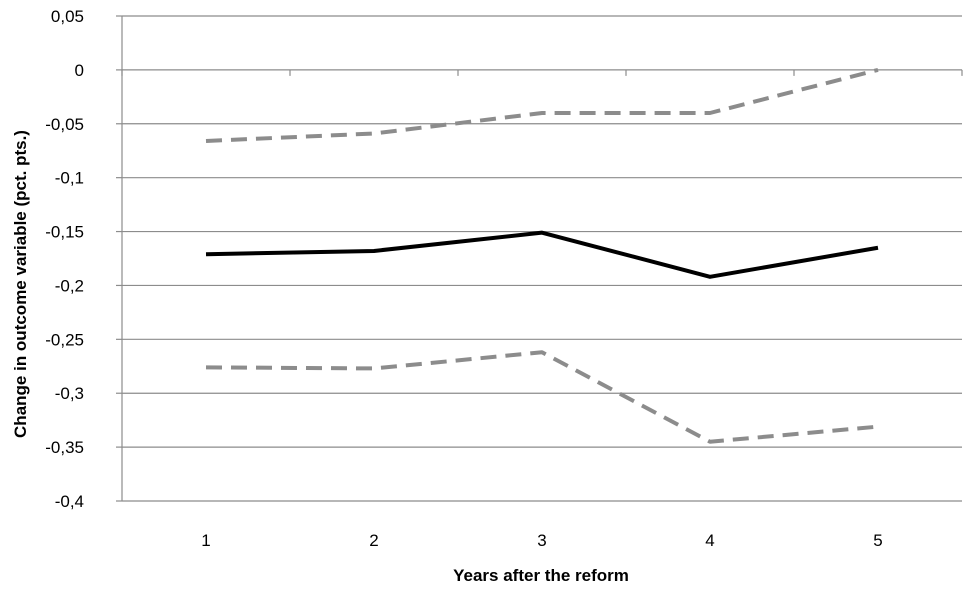  Describe the element at coordinates (709, 540) in the screenshot. I see `x-tick-label: 4` at that location.